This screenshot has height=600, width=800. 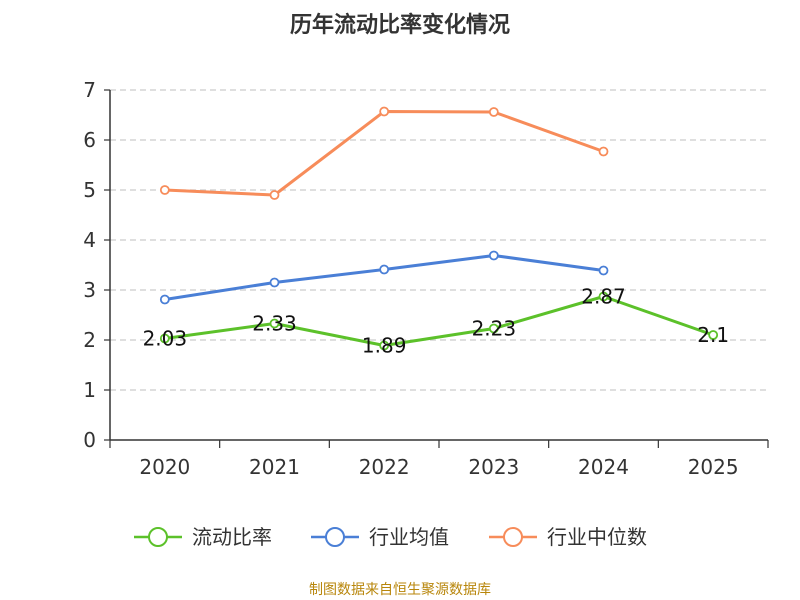 What do you see at coordinates (335, 537) in the screenshot?
I see `legend-marker-行业均值` at bounding box center [335, 537].